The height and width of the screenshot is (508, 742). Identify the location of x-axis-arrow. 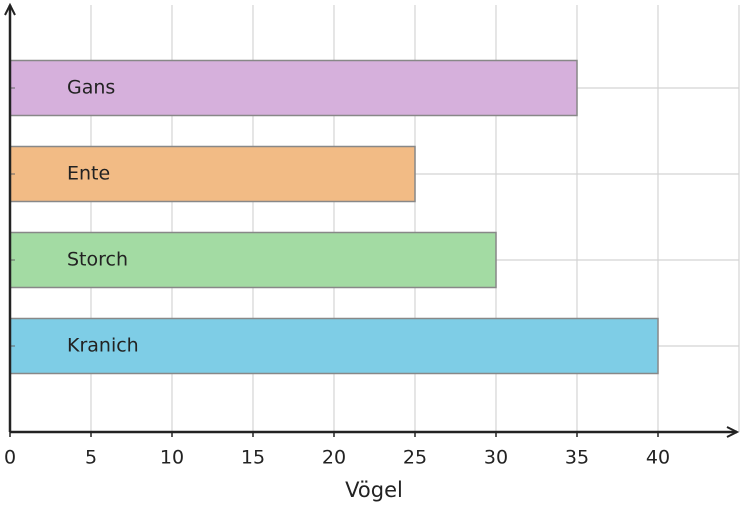
(733, 432).